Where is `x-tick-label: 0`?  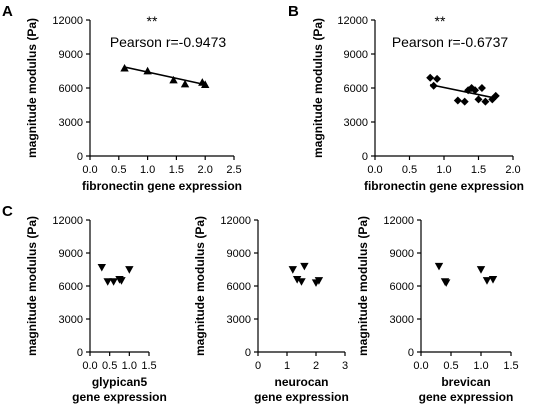 x-tick-label: 0 is located at coordinates (258, 366).